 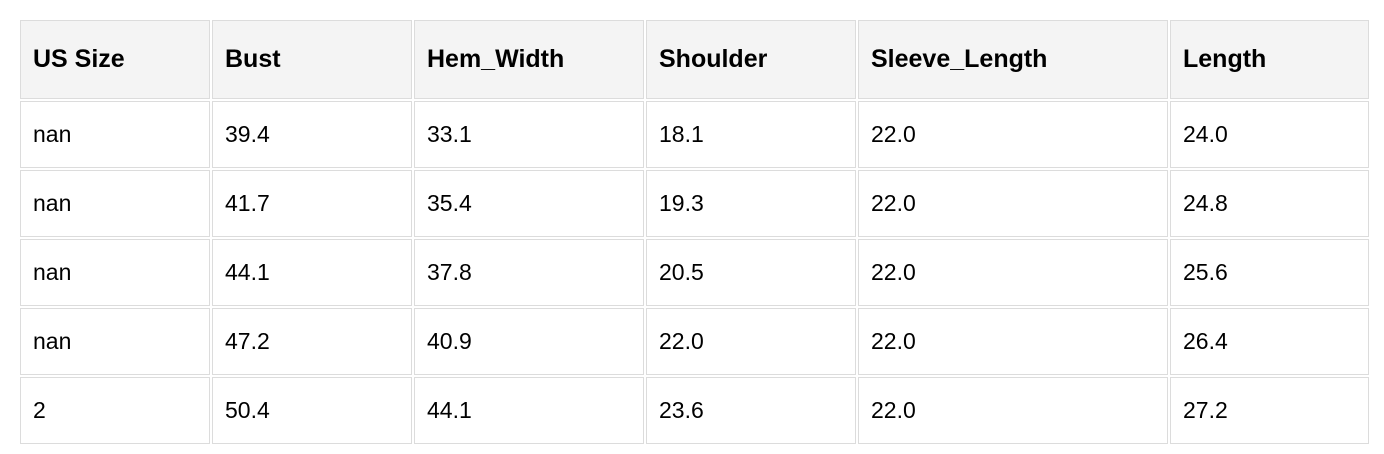 What do you see at coordinates (1269, 341) in the screenshot?
I see `table-cell: 26.4` at bounding box center [1269, 341].